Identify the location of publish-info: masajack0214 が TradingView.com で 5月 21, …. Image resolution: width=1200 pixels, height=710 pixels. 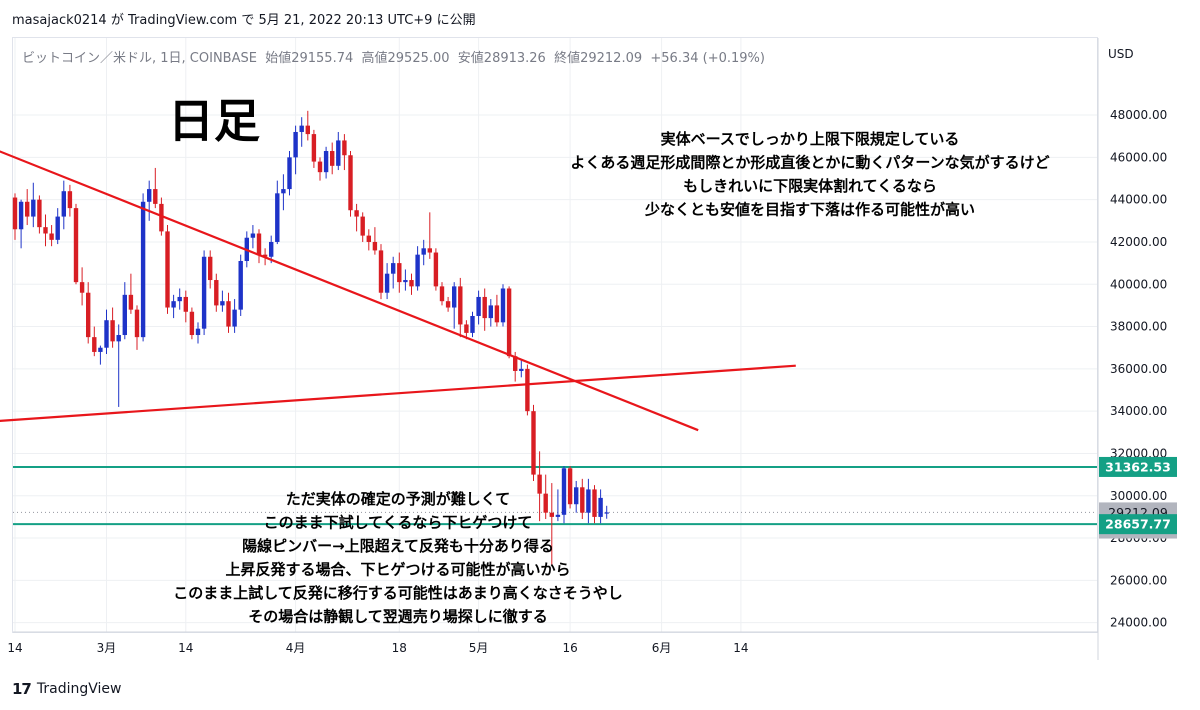
(244, 20).